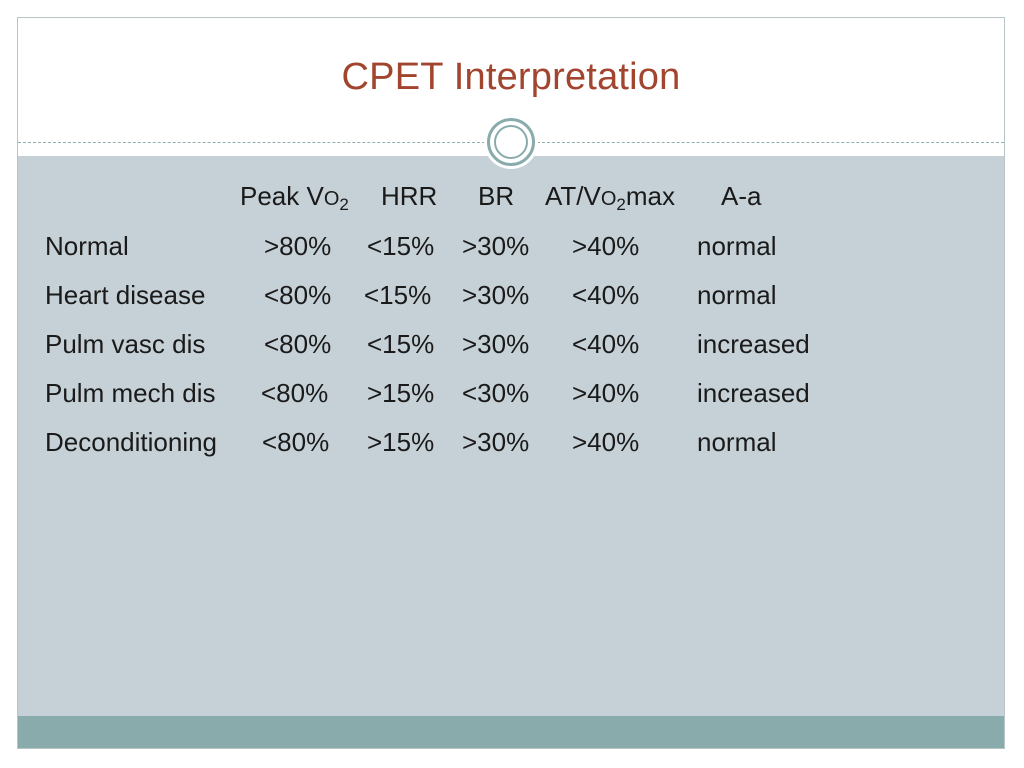 This screenshot has width=1024, height=768. What do you see at coordinates (511, 732) in the screenshot?
I see `footer-bar` at bounding box center [511, 732].